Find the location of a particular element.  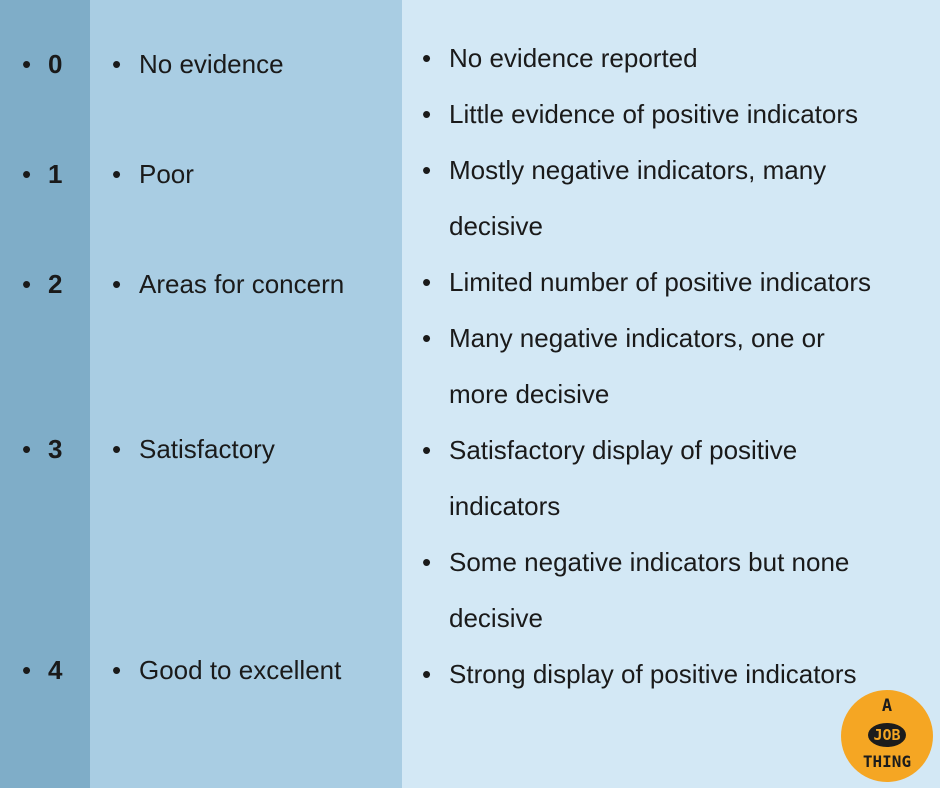

rating-item: • Areas for concern is located at coordinates (228, 284).